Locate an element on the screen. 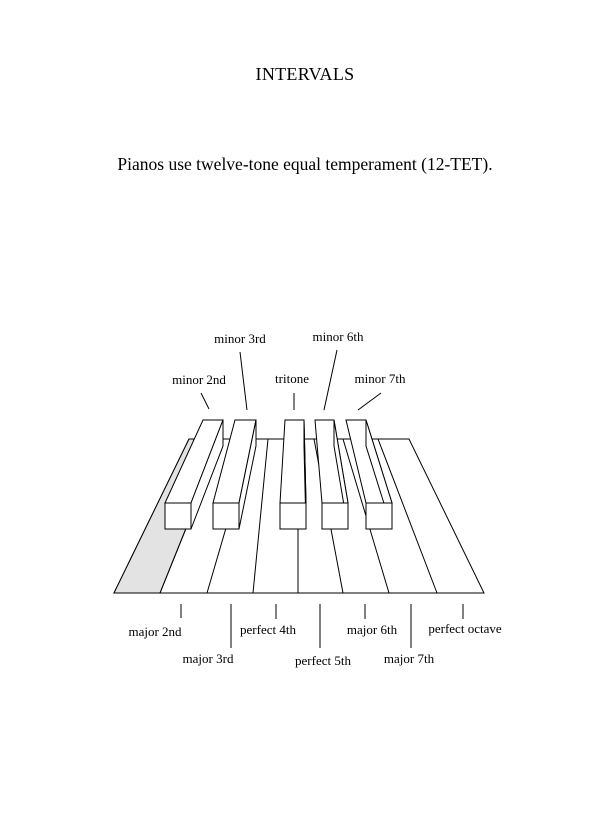 The height and width of the screenshot is (813, 610). label-minor-3rd: minor 3rd is located at coordinates (240, 338).